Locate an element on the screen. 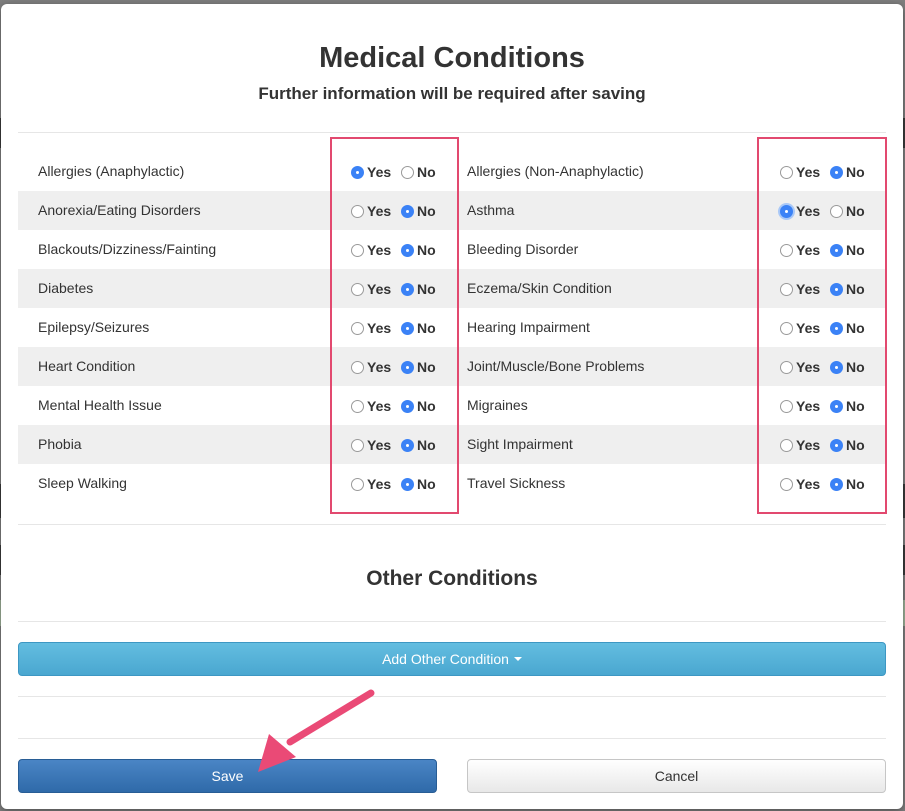 This screenshot has width=905, height=811. save-button: Save is located at coordinates (227, 776).